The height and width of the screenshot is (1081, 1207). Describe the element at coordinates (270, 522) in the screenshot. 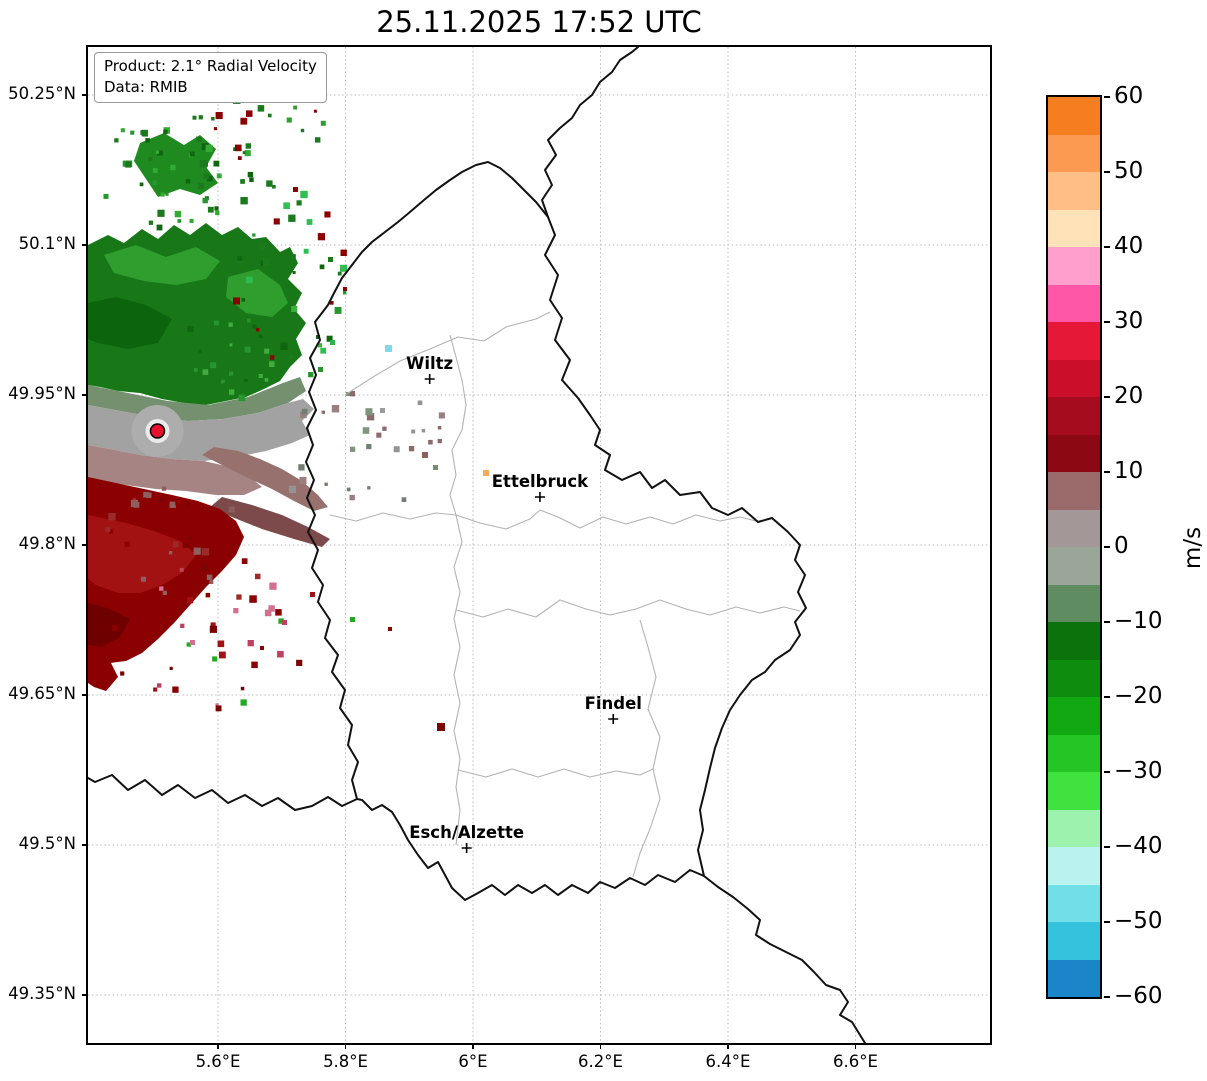

I see `echo-maroon-finger` at that location.